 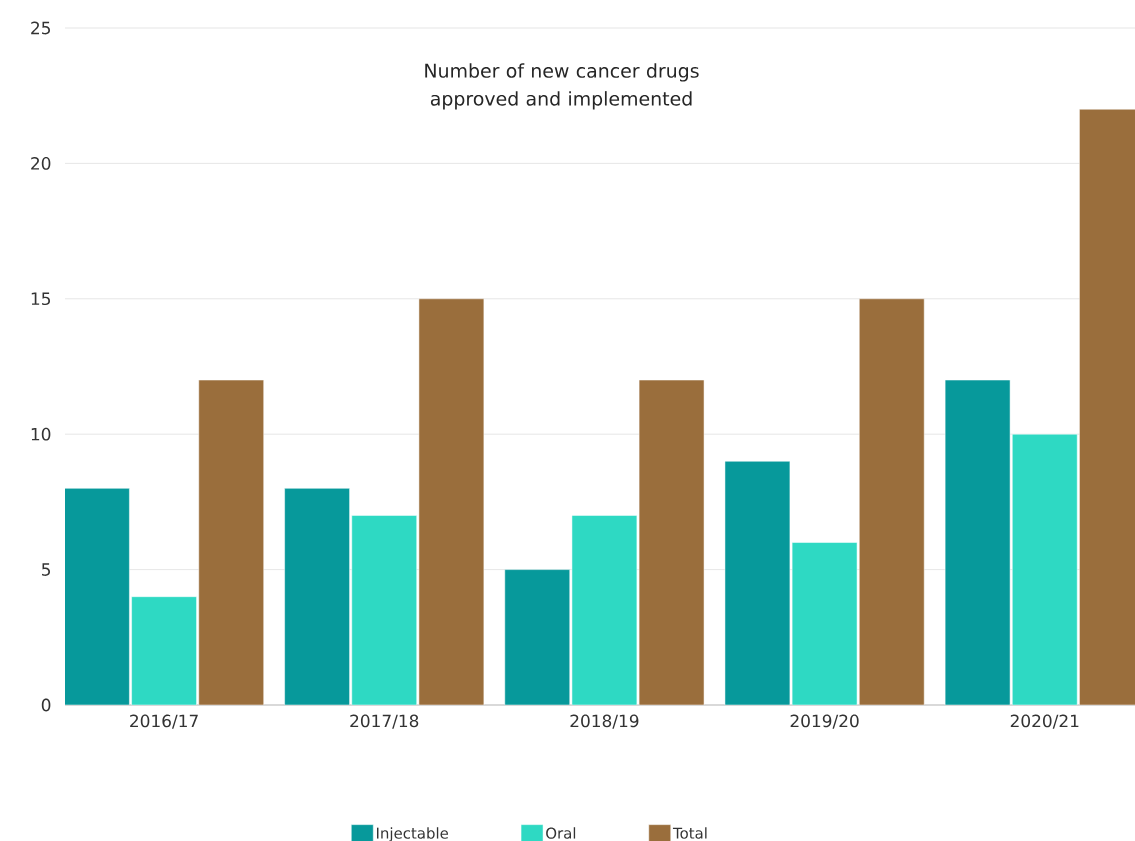 What do you see at coordinates (41, 163) in the screenshot?
I see `y-tick-label: 20` at bounding box center [41, 163].